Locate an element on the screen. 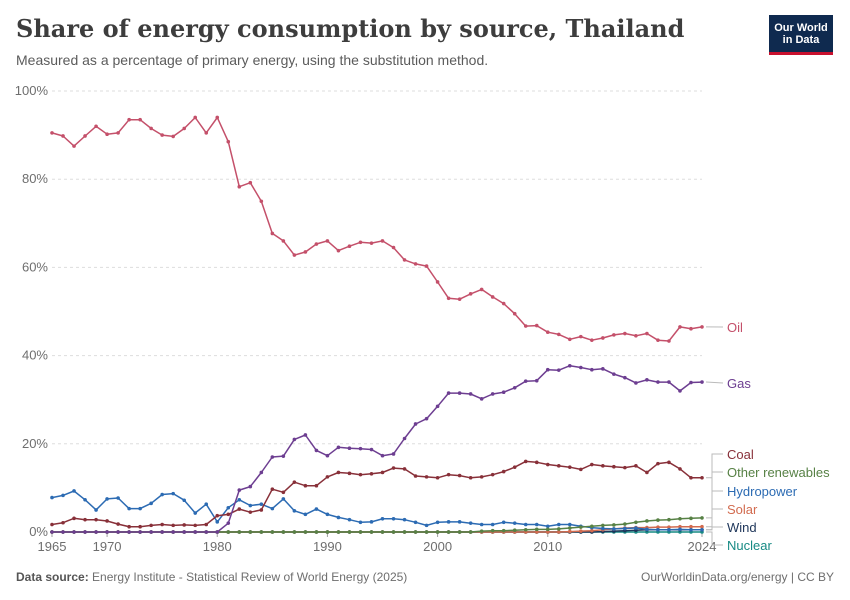 This screenshot has height=600, width=850. x-tick-label: 1965 is located at coordinates (52, 546).